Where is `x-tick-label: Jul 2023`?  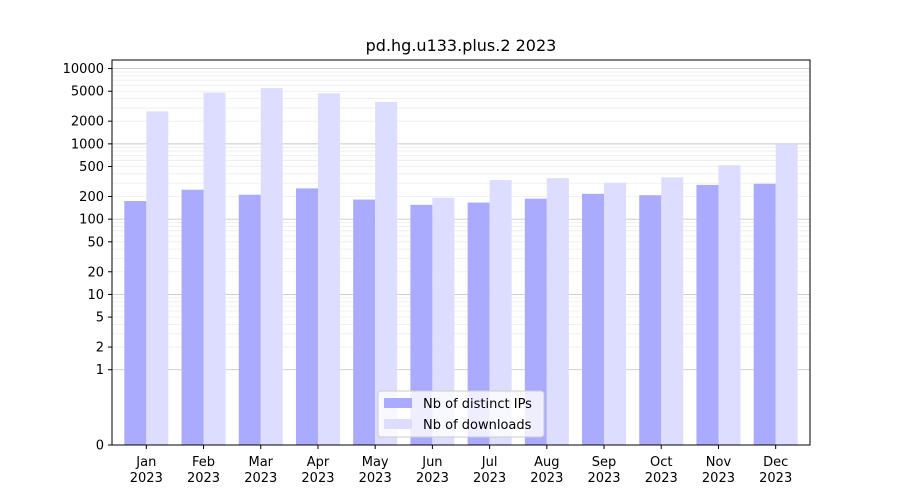 x-tick-label: Jul 2023 is located at coordinates (489, 470).